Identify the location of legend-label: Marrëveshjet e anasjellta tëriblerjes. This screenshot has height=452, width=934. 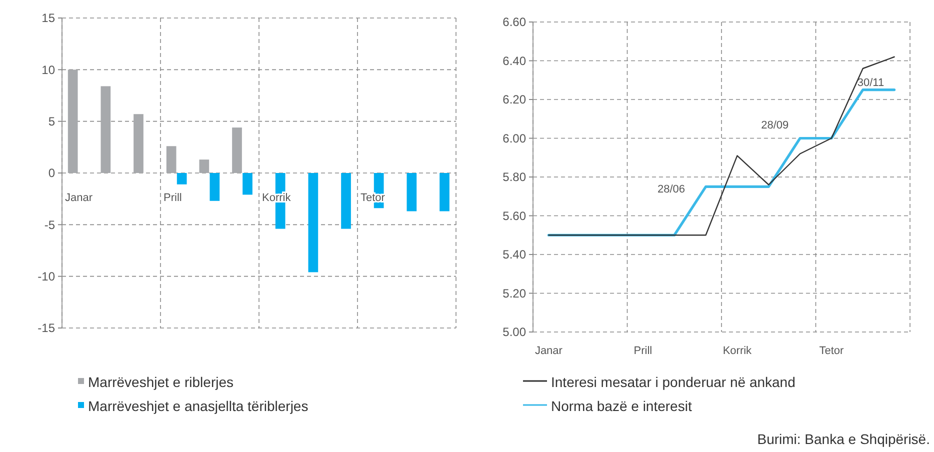
(198, 406).